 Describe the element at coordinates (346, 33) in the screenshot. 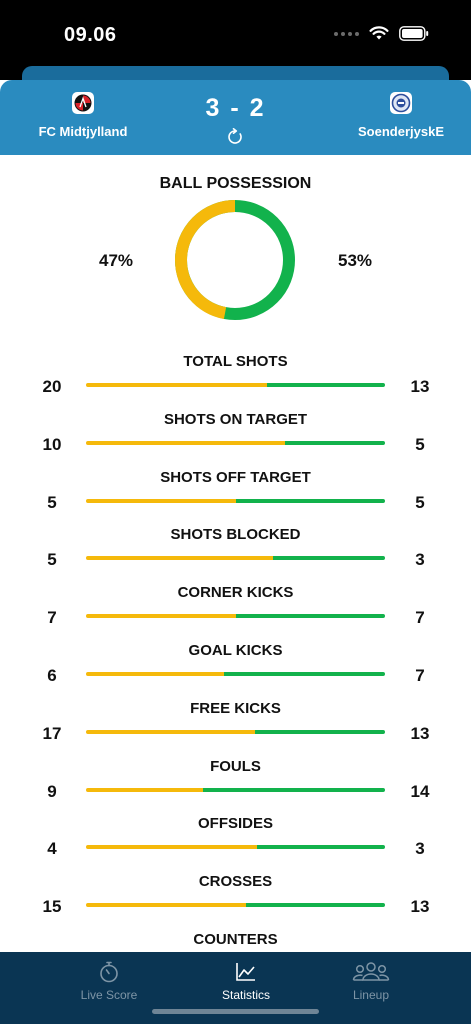

I see `cellular-signal-icon` at that location.